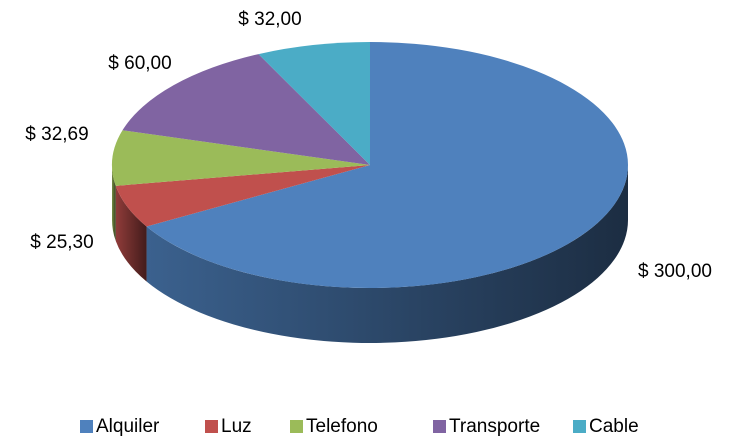 The image size is (736, 443). I want to click on data-label: $ 32,00, so click(269, 19).